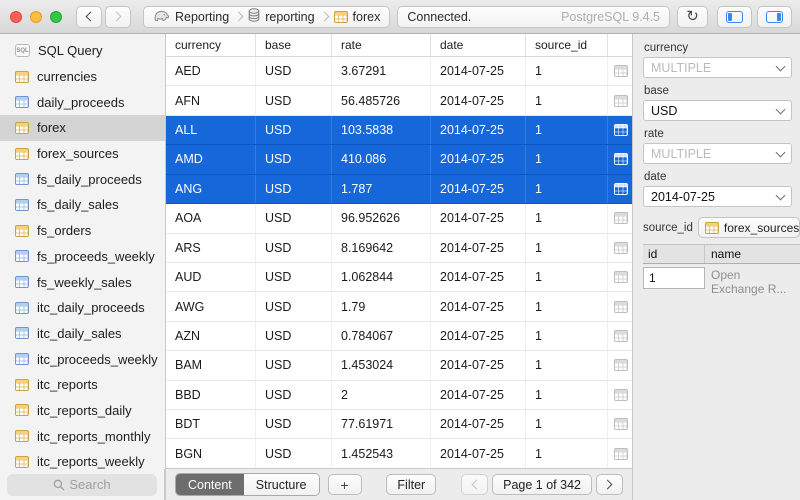 The height and width of the screenshot is (500, 800). What do you see at coordinates (82, 231) in the screenshot?
I see `sidebar-item-fs-orders: fs_orders` at bounding box center [82, 231].